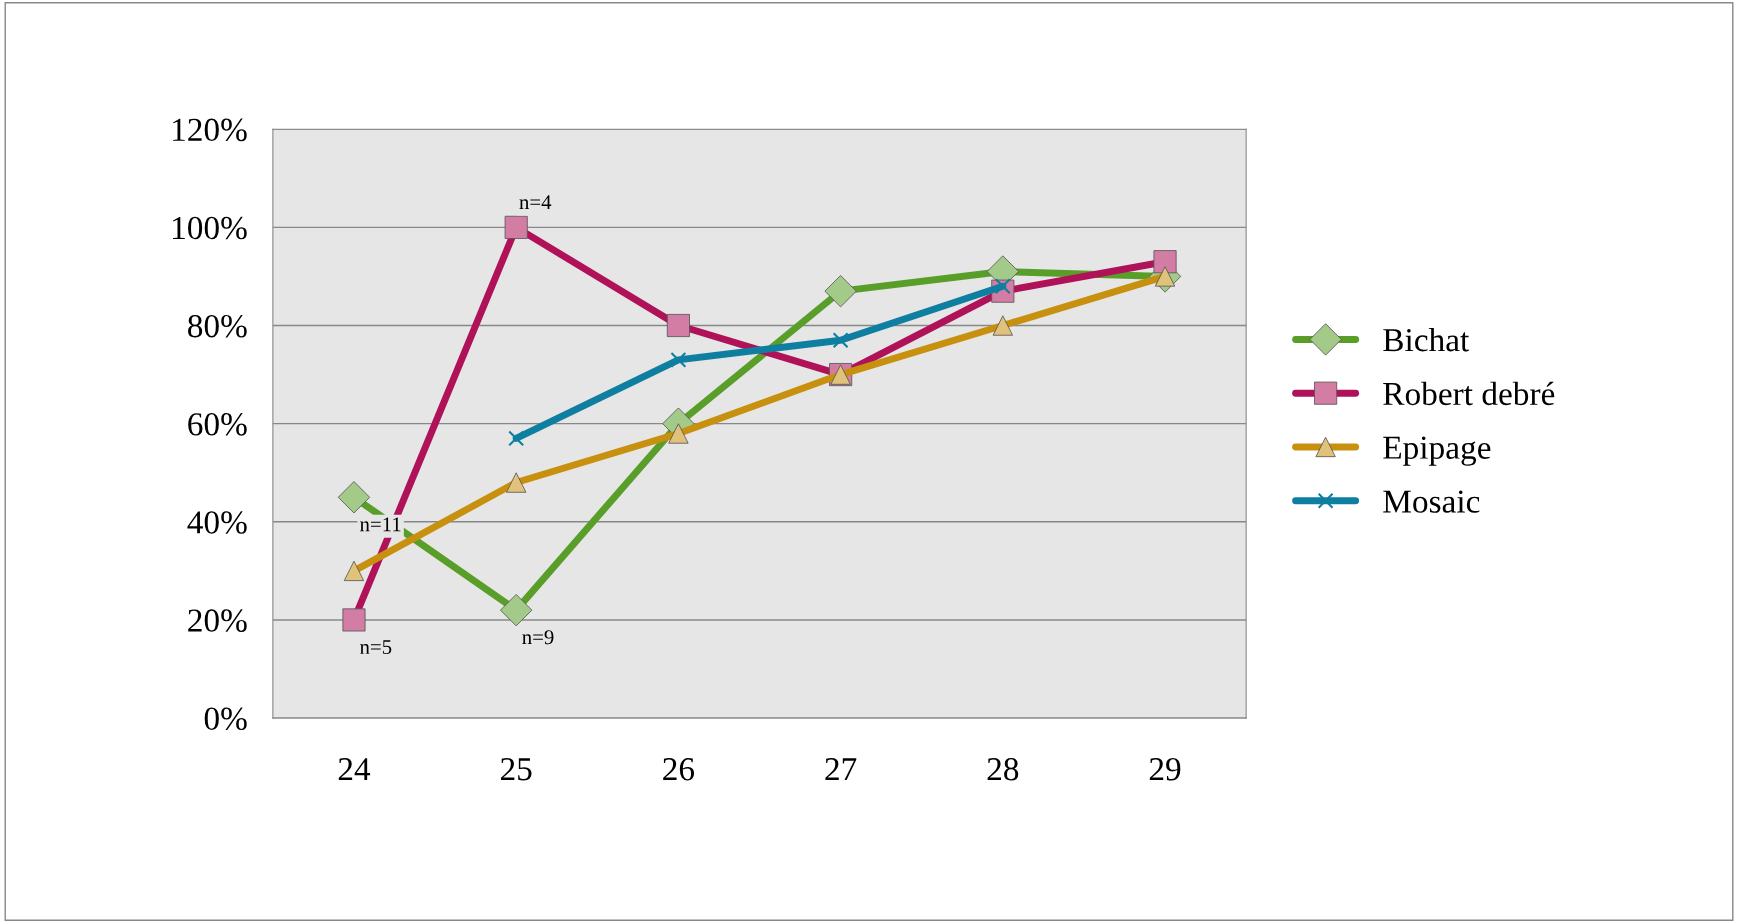  What do you see at coordinates (1165, 769) in the screenshot?
I see `x-tick-label: 29` at bounding box center [1165, 769].